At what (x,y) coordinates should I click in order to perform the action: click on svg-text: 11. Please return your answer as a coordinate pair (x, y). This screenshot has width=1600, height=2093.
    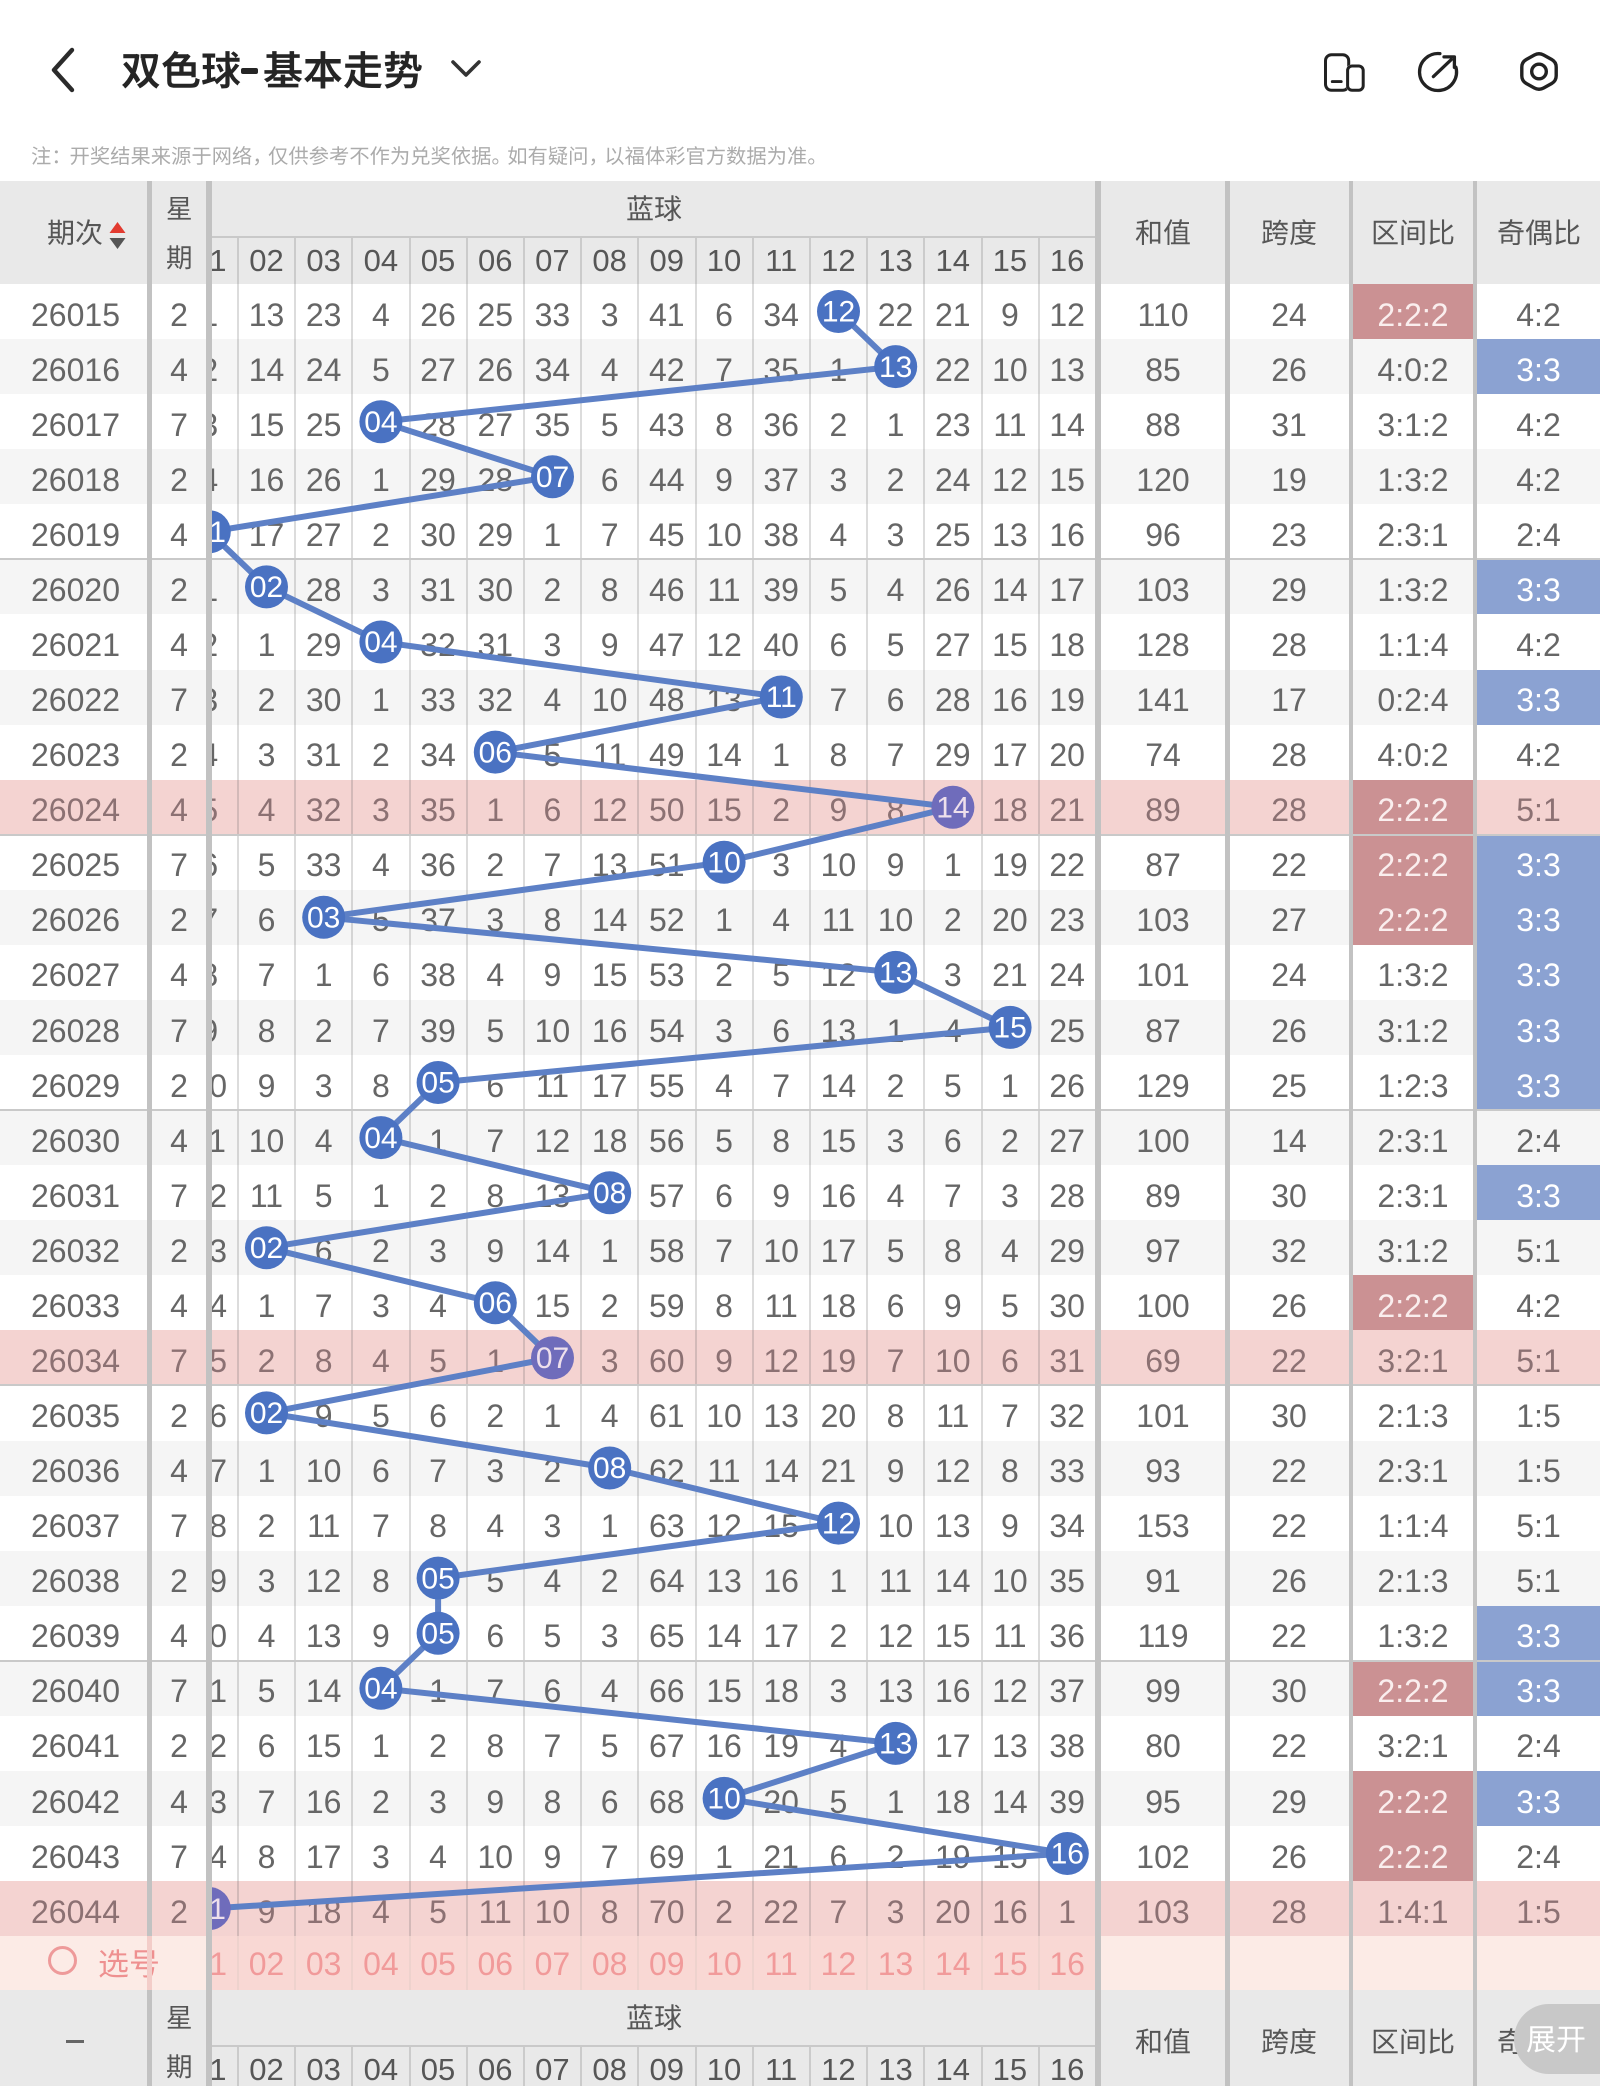
    Looking at the image, I should click on (781, 697).